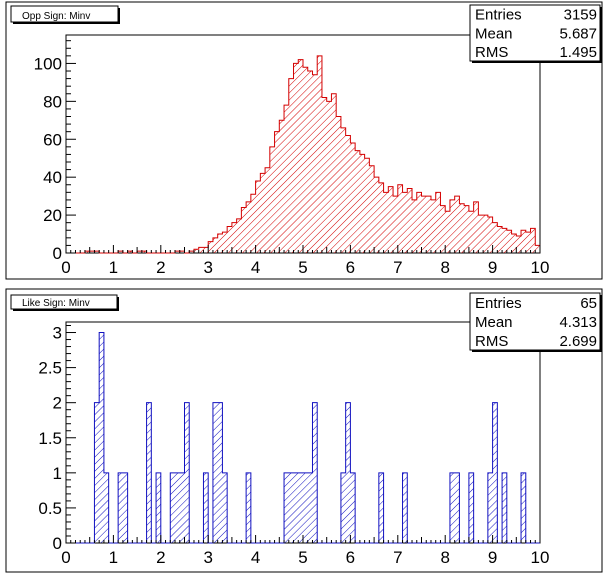  What do you see at coordinates (48, 63) in the screenshot?
I see `y-tick-label: 100` at bounding box center [48, 63].